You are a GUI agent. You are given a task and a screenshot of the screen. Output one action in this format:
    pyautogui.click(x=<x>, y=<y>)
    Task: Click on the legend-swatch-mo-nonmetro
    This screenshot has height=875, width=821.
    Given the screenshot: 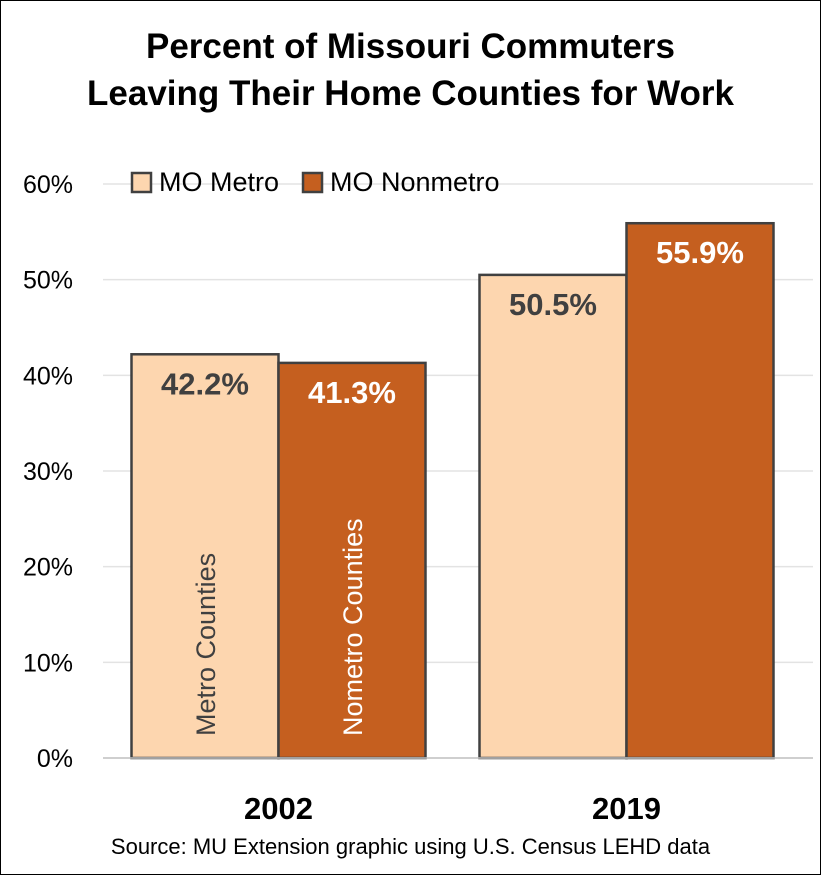 What is the action you would take?
    pyautogui.click(x=312, y=182)
    